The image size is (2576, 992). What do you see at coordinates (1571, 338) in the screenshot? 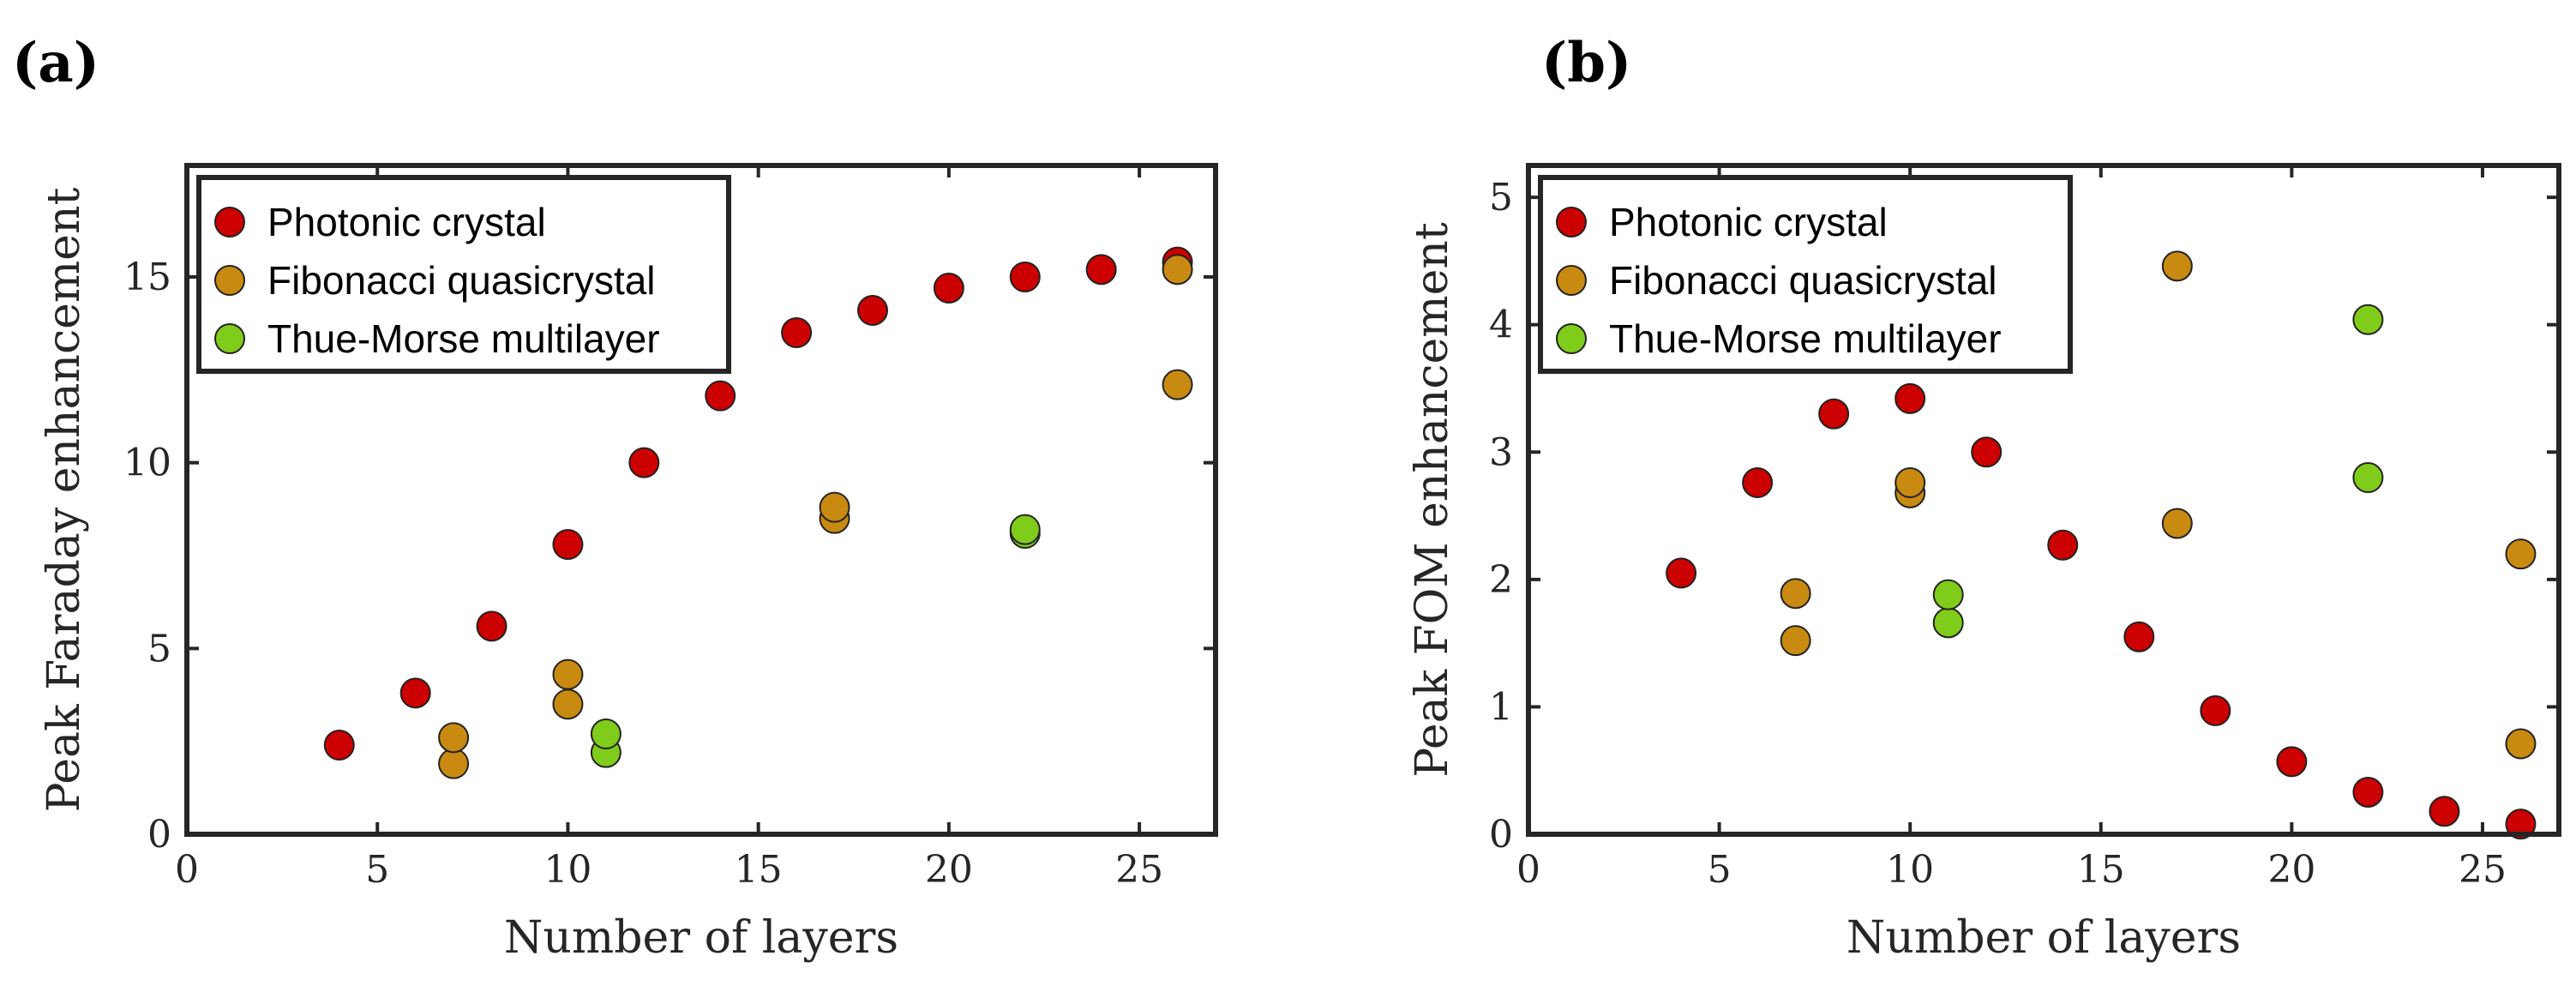
I see `panel-b-legend-marker-thue-morse` at bounding box center [1571, 338].